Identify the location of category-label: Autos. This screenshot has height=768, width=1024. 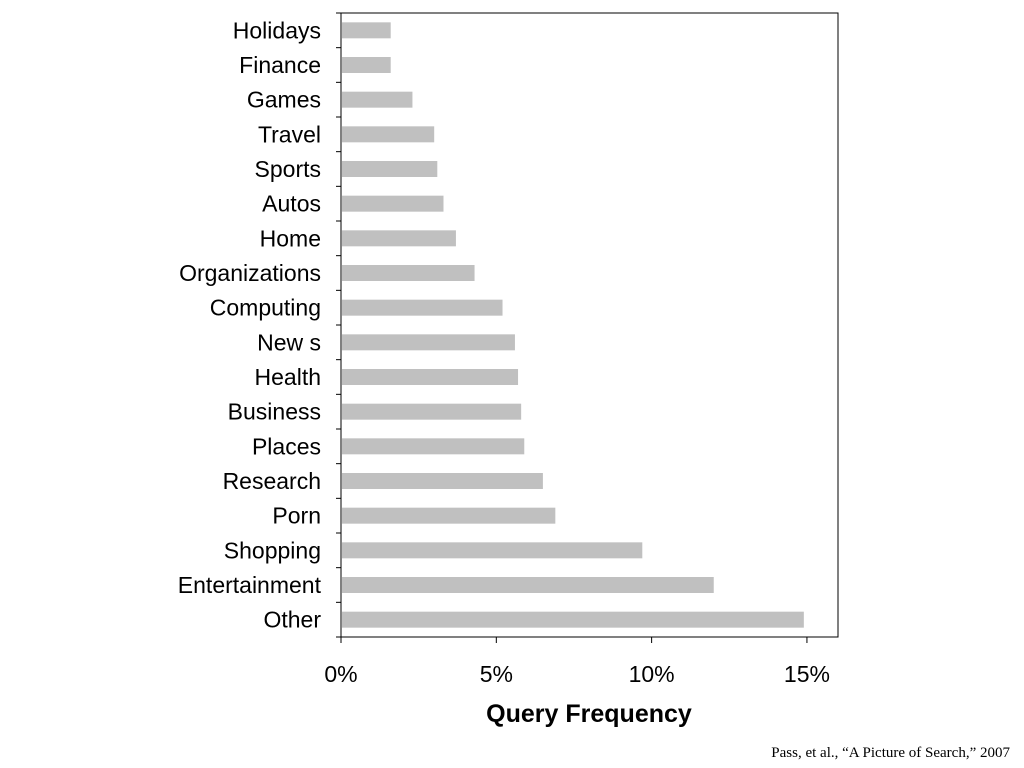
(291, 204).